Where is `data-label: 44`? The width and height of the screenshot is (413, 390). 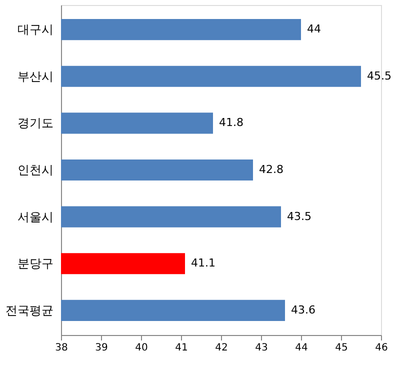 data-label: 44 is located at coordinates (314, 29).